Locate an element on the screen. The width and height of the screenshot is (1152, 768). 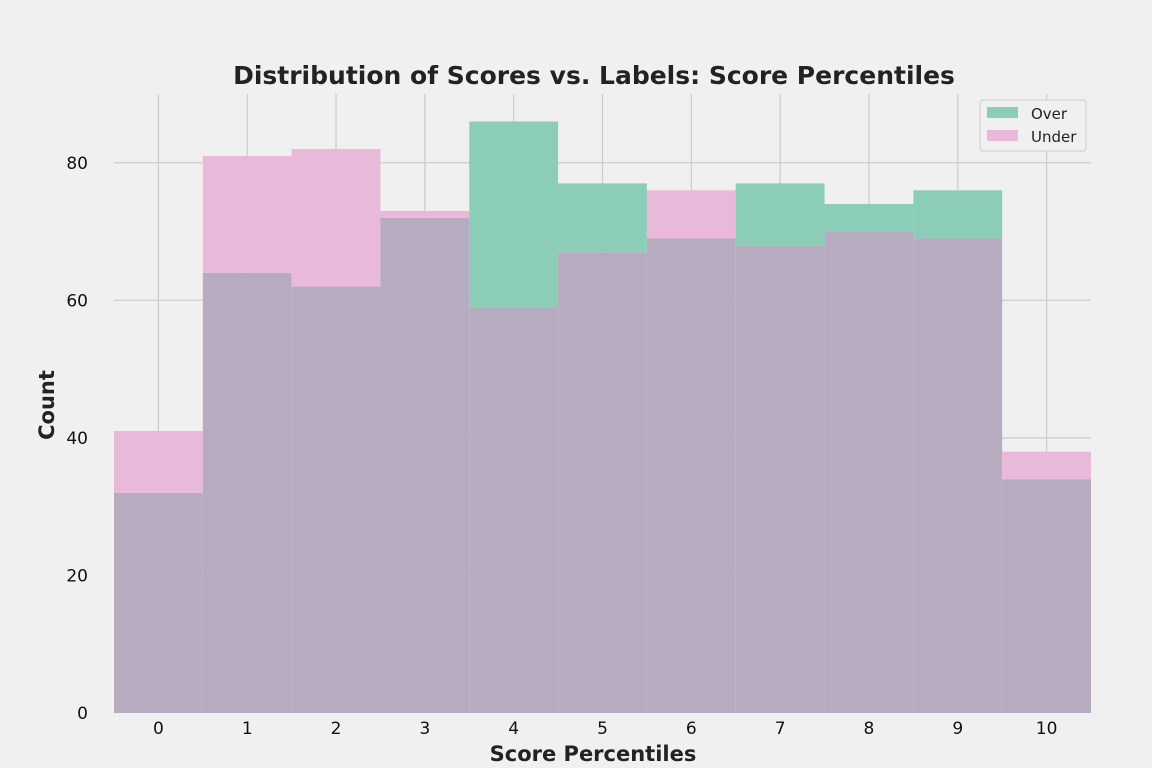
y-tick-label: 60 is located at coordinates (77, 301).